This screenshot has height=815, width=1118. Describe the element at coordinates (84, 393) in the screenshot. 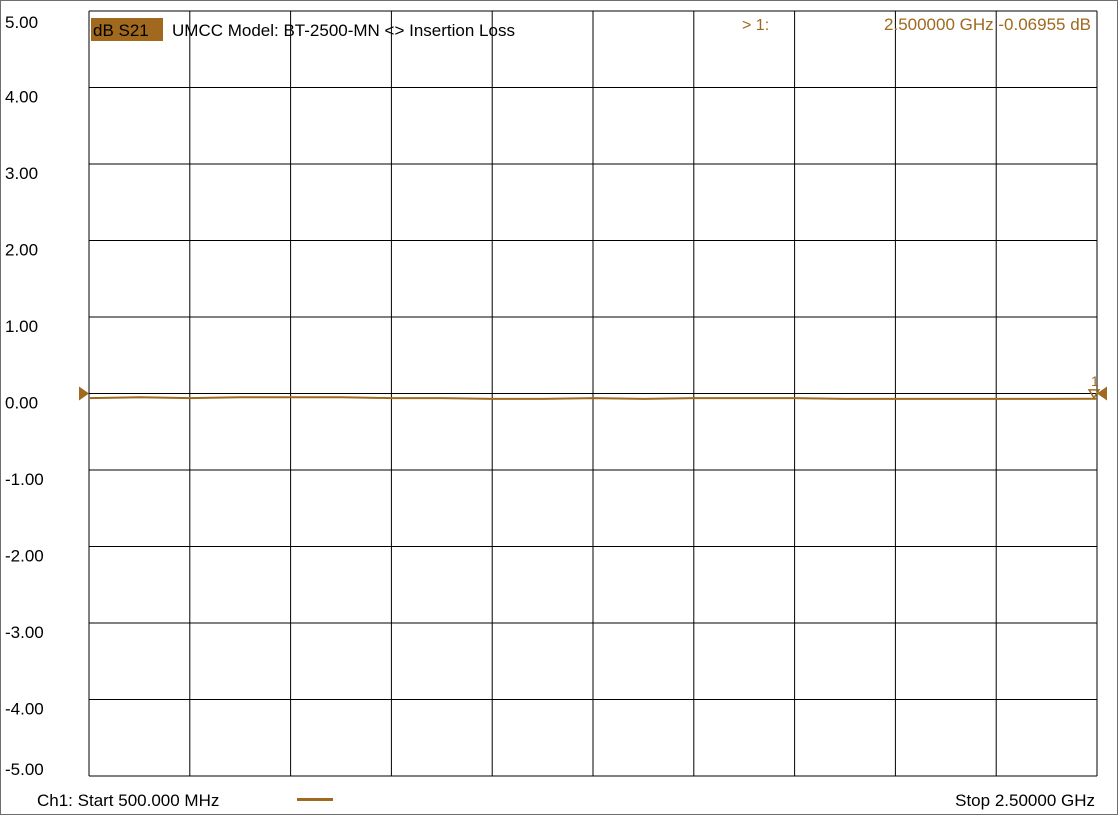

I see `reference-level-arrow-left` at that location.